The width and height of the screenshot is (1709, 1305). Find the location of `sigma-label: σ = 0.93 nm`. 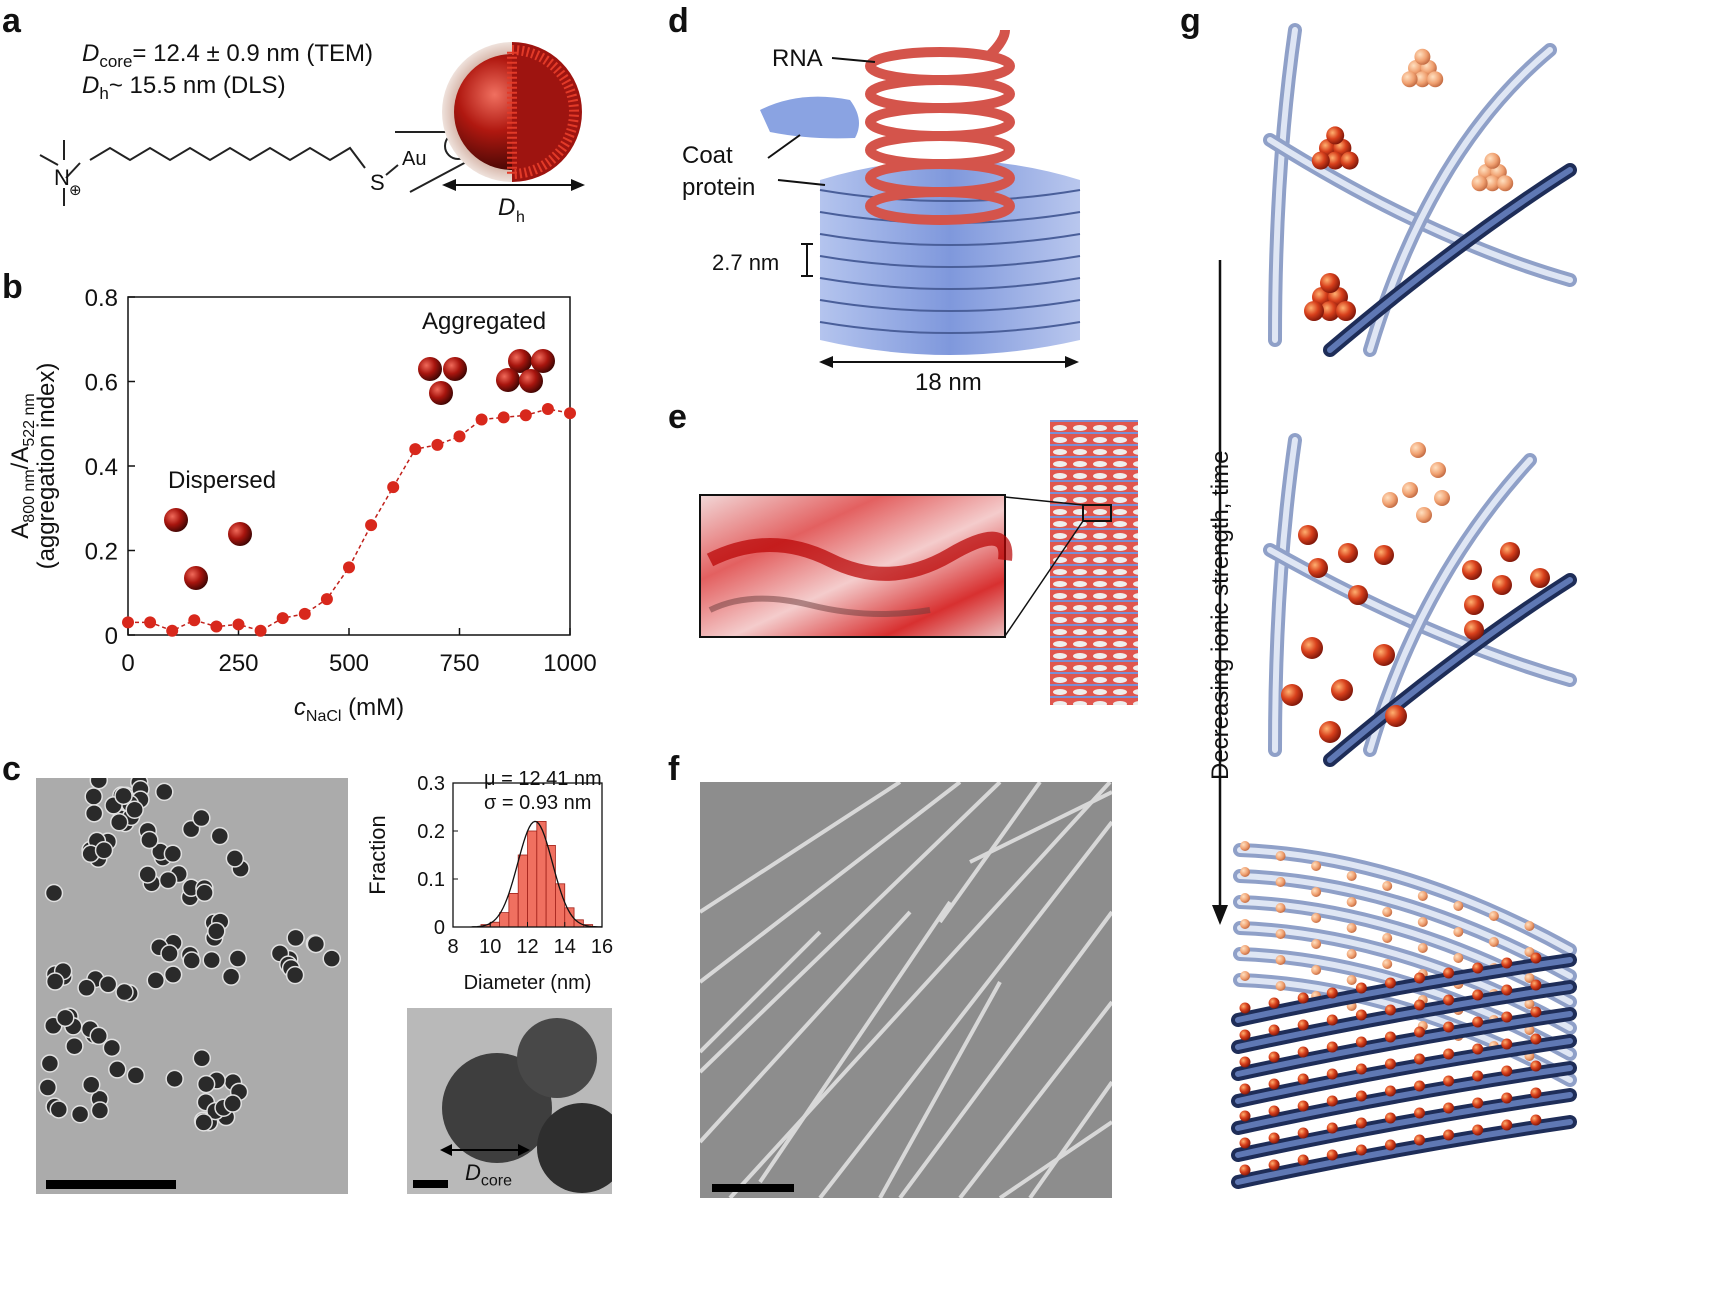

sigma-label: σ = 0.93 nm is located at coordinates (538, 803).